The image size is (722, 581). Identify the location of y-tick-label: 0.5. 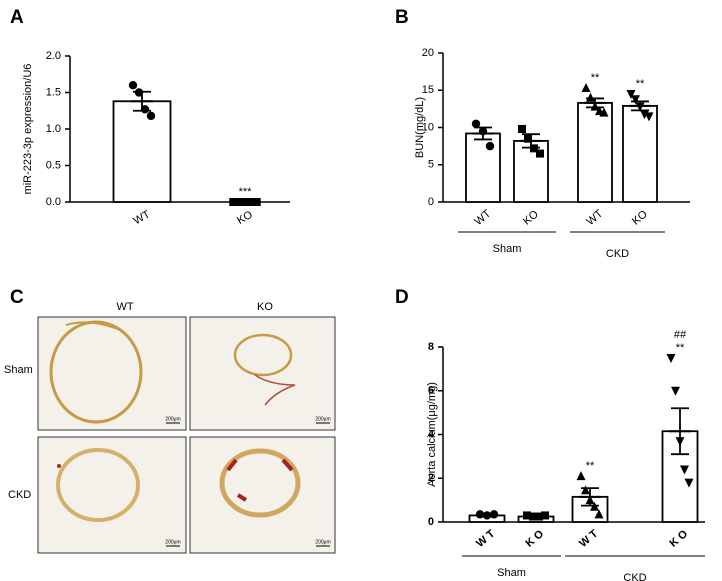
(53, 165).